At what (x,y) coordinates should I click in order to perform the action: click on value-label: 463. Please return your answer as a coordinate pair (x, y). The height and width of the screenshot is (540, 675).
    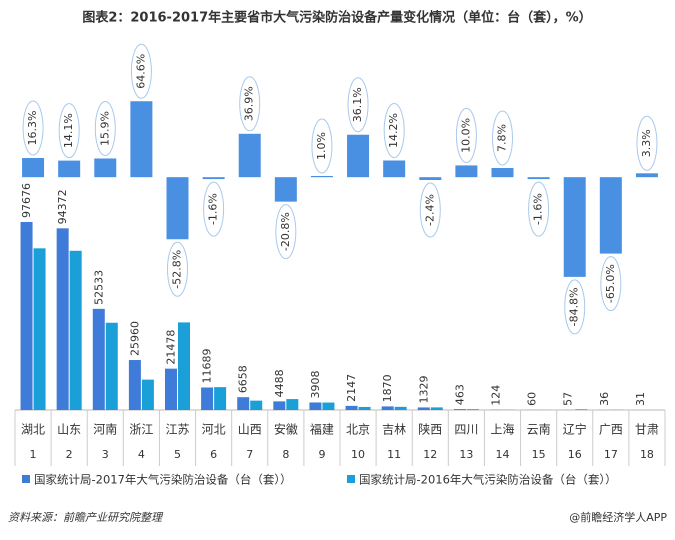
    Looking at the image, I should click on (459, 394).